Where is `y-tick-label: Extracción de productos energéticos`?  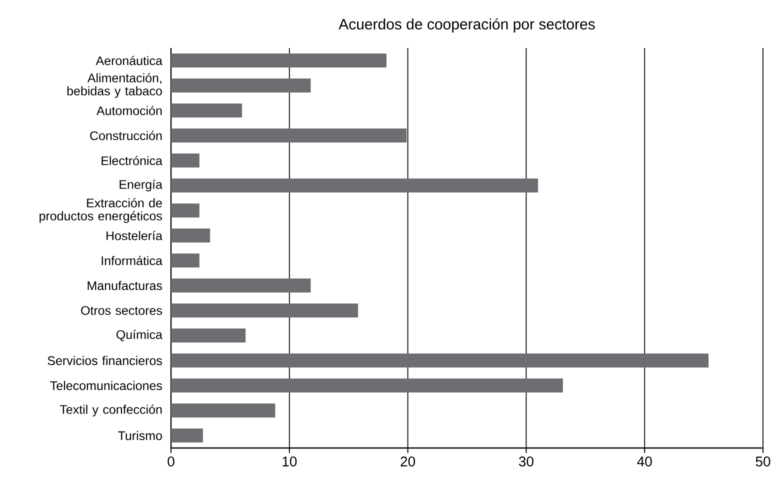 y-tick-label: Extracción de productos energéticos is located at coordinates (101, 210).